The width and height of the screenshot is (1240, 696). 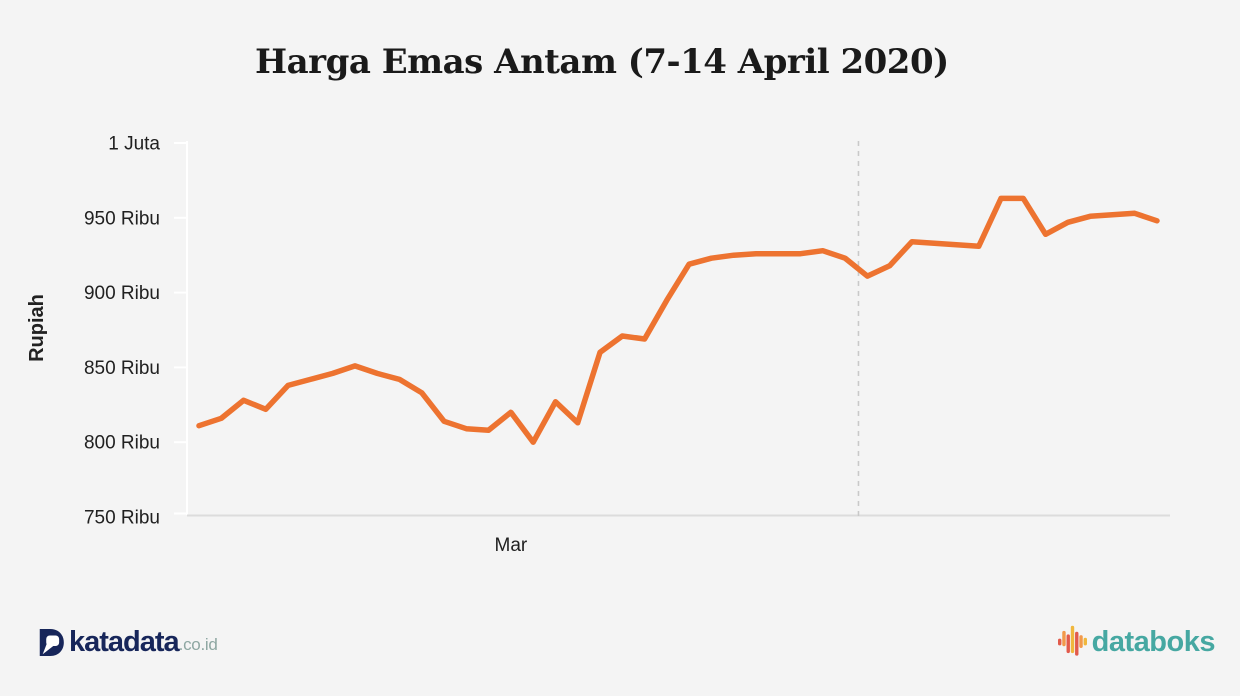 What do you see at coordinates (198, 644) in the screenshot?
I see `katadata-domain-suffix: .co.id` at bounding box center [198, 644].